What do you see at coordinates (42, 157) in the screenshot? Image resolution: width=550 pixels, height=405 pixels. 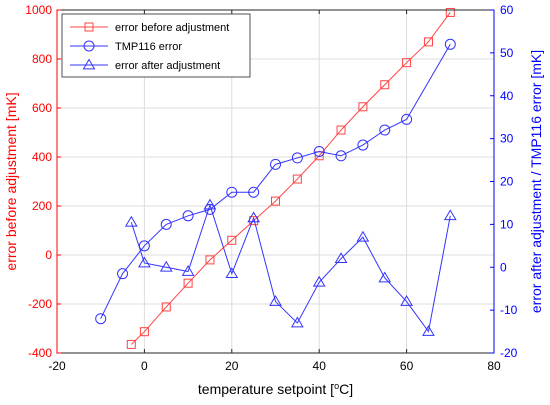 I see `y-left-tick-label: 400` at bounding box center [42, 157].